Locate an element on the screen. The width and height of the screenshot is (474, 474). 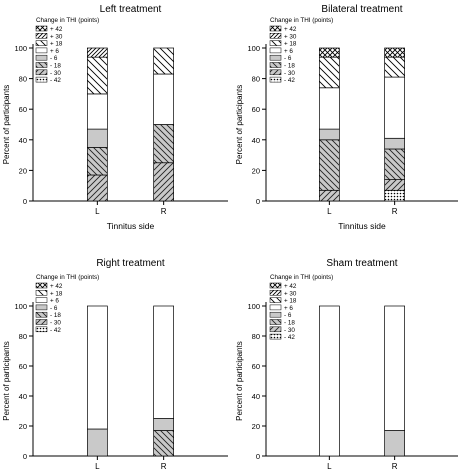
chart-title: Left treatment is located at coordinates (131, 9).